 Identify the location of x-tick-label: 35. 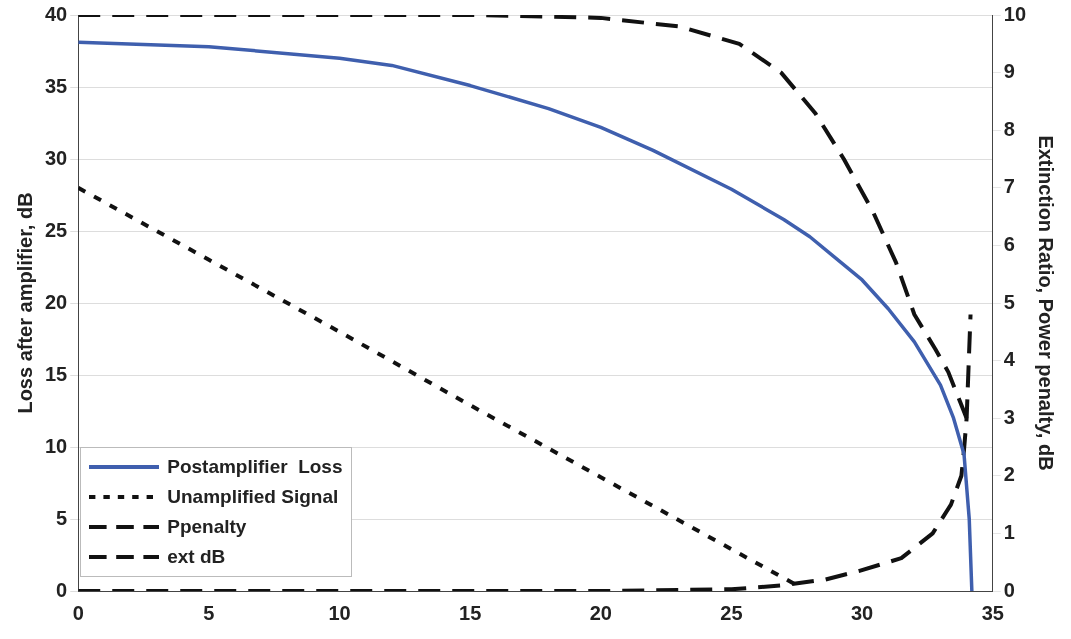
(992, 612).